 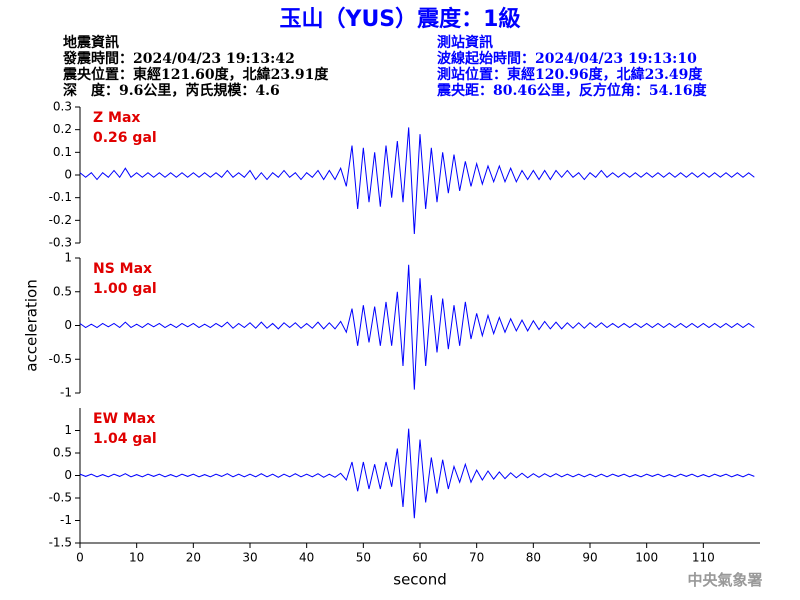 I want to click on x-tick-label: 40, so click(x=306, y=558).